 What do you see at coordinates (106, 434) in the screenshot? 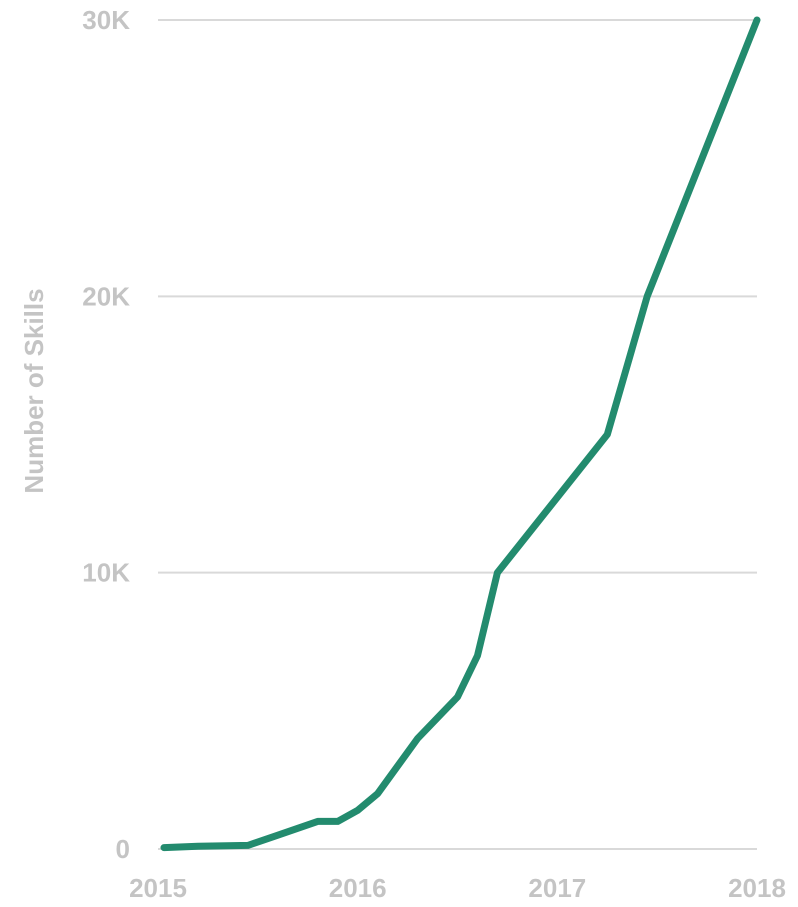
I see `y-axis-ticks: 0 10K 20K 30K` at bounding box center [106, 434].